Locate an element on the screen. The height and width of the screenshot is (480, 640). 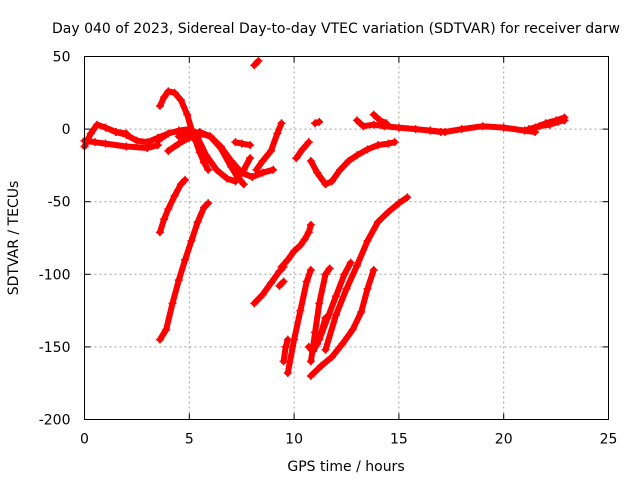
x-tick-label: 25 is located at coordinates (609, 440).